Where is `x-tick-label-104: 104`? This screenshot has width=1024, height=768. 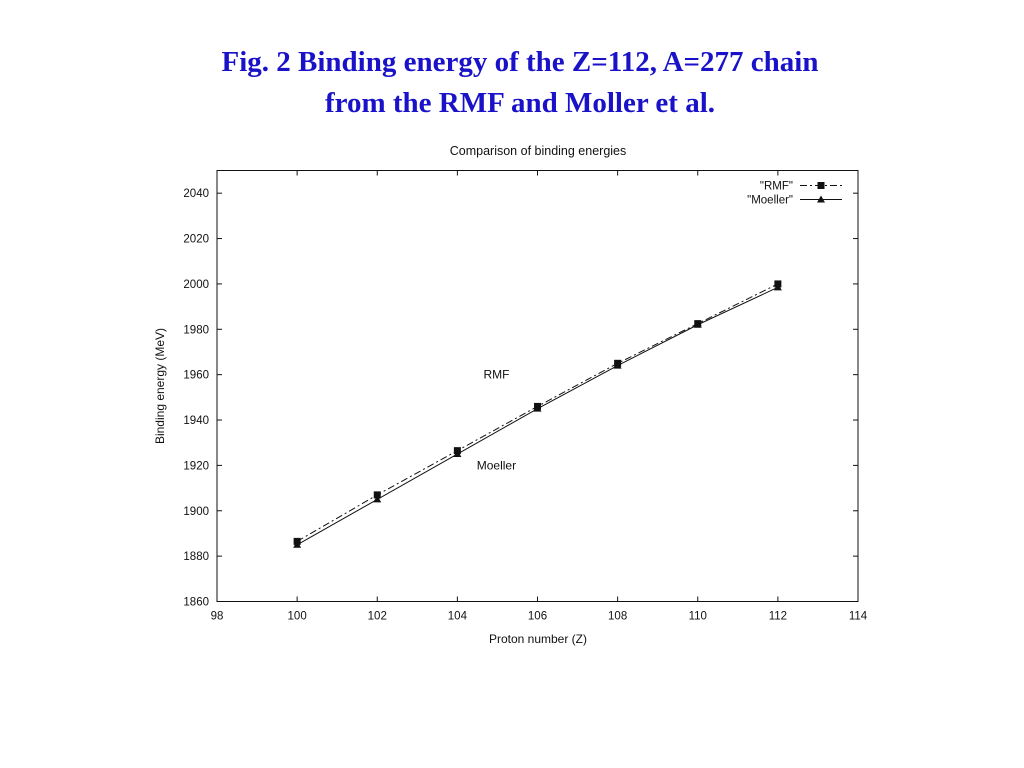 x-tick-label-104: 104 is located at coordinates (458, 617).